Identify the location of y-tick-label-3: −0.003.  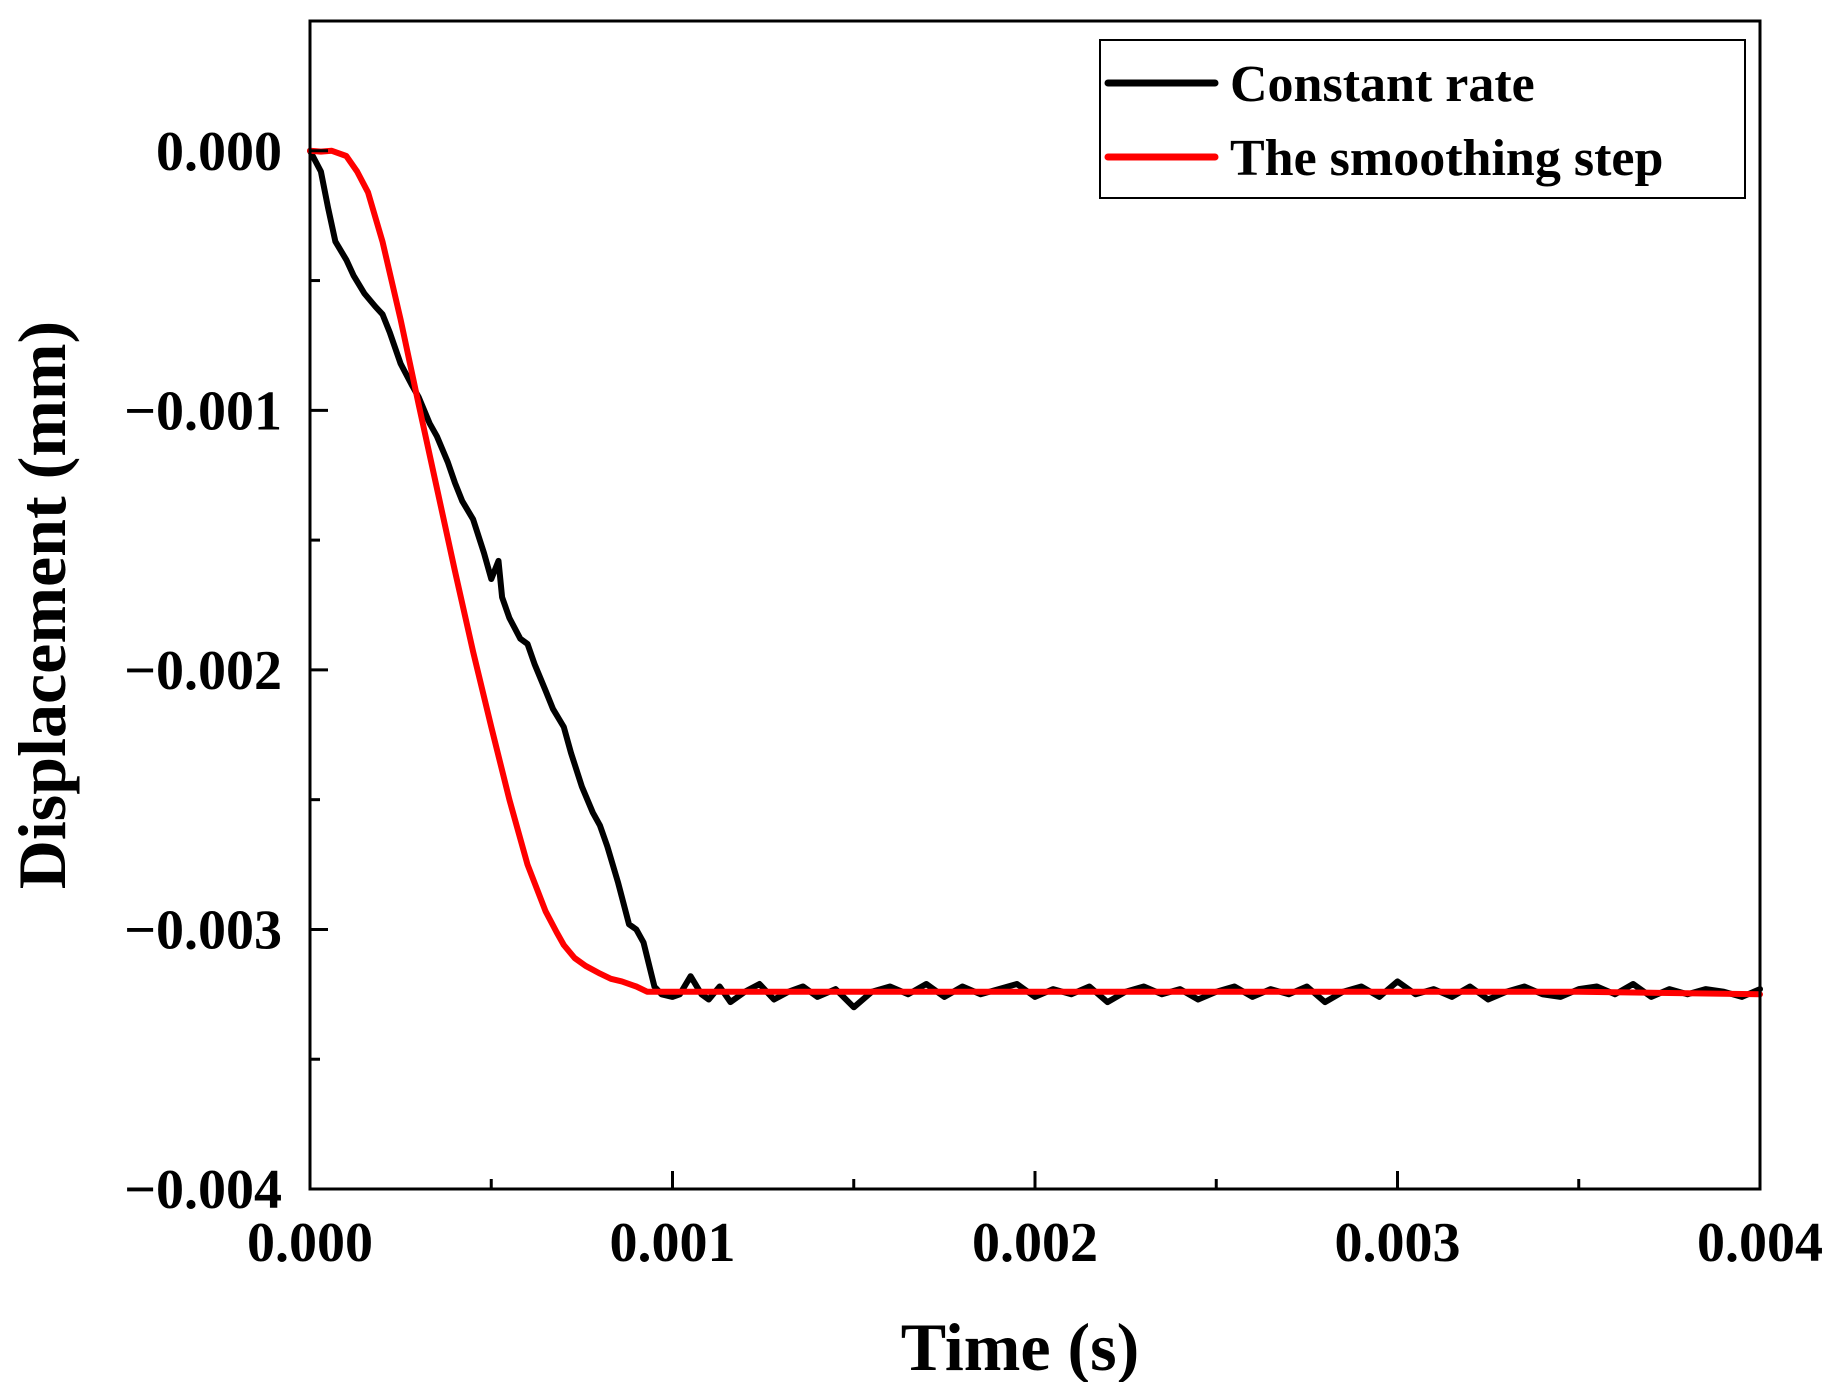
(203, 930).